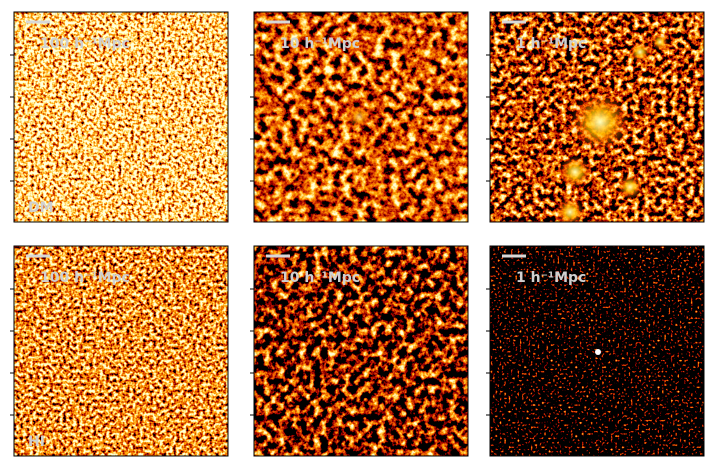 This screenshot has height=471, width=714. I want to click on panel: 100 h⁻¹Mpc HI, so click(119, 351).